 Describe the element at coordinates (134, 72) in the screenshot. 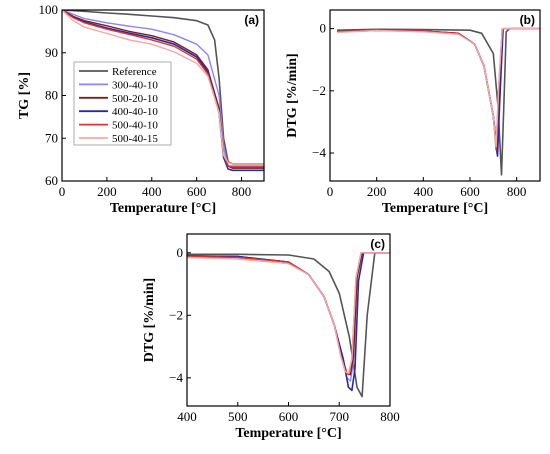

I see `legend-item: Reference` at that location.